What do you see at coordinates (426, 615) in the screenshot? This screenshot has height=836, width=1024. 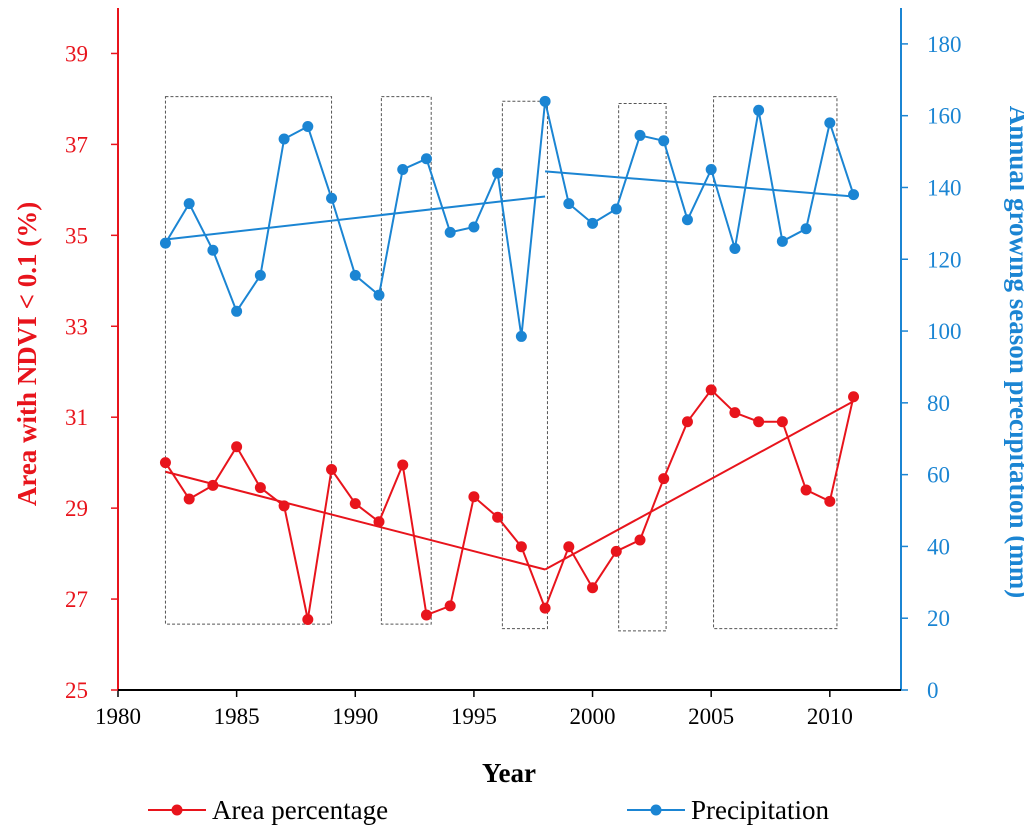 I see `data-point-area-1993` at bounding box center [426, 615].